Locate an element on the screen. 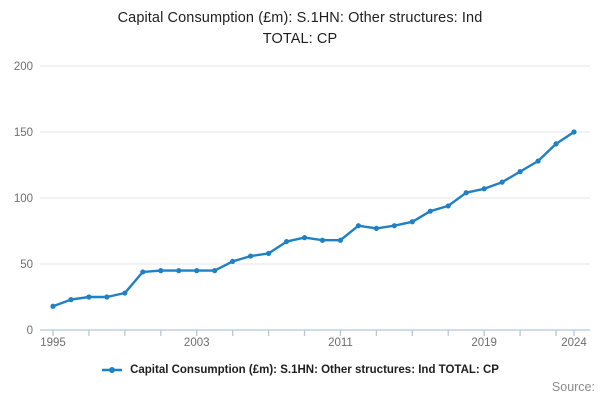 Image resolution: width=600 pixels, height=400 pixels. x-axis-tick-label: 2003 is located at coordinates (197, 343).